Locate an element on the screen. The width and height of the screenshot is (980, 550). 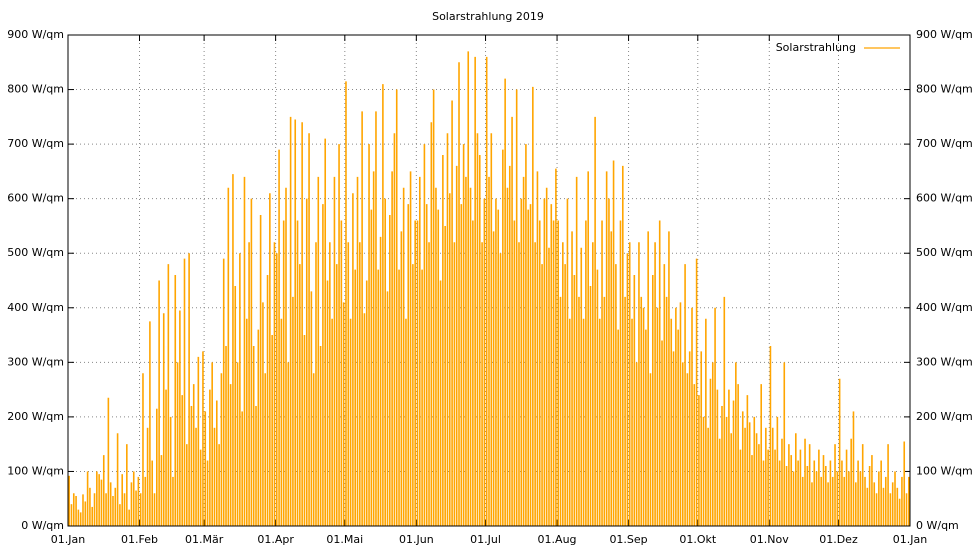
y-tick-label: 300 W/qm is located at coordinates (35, 361).